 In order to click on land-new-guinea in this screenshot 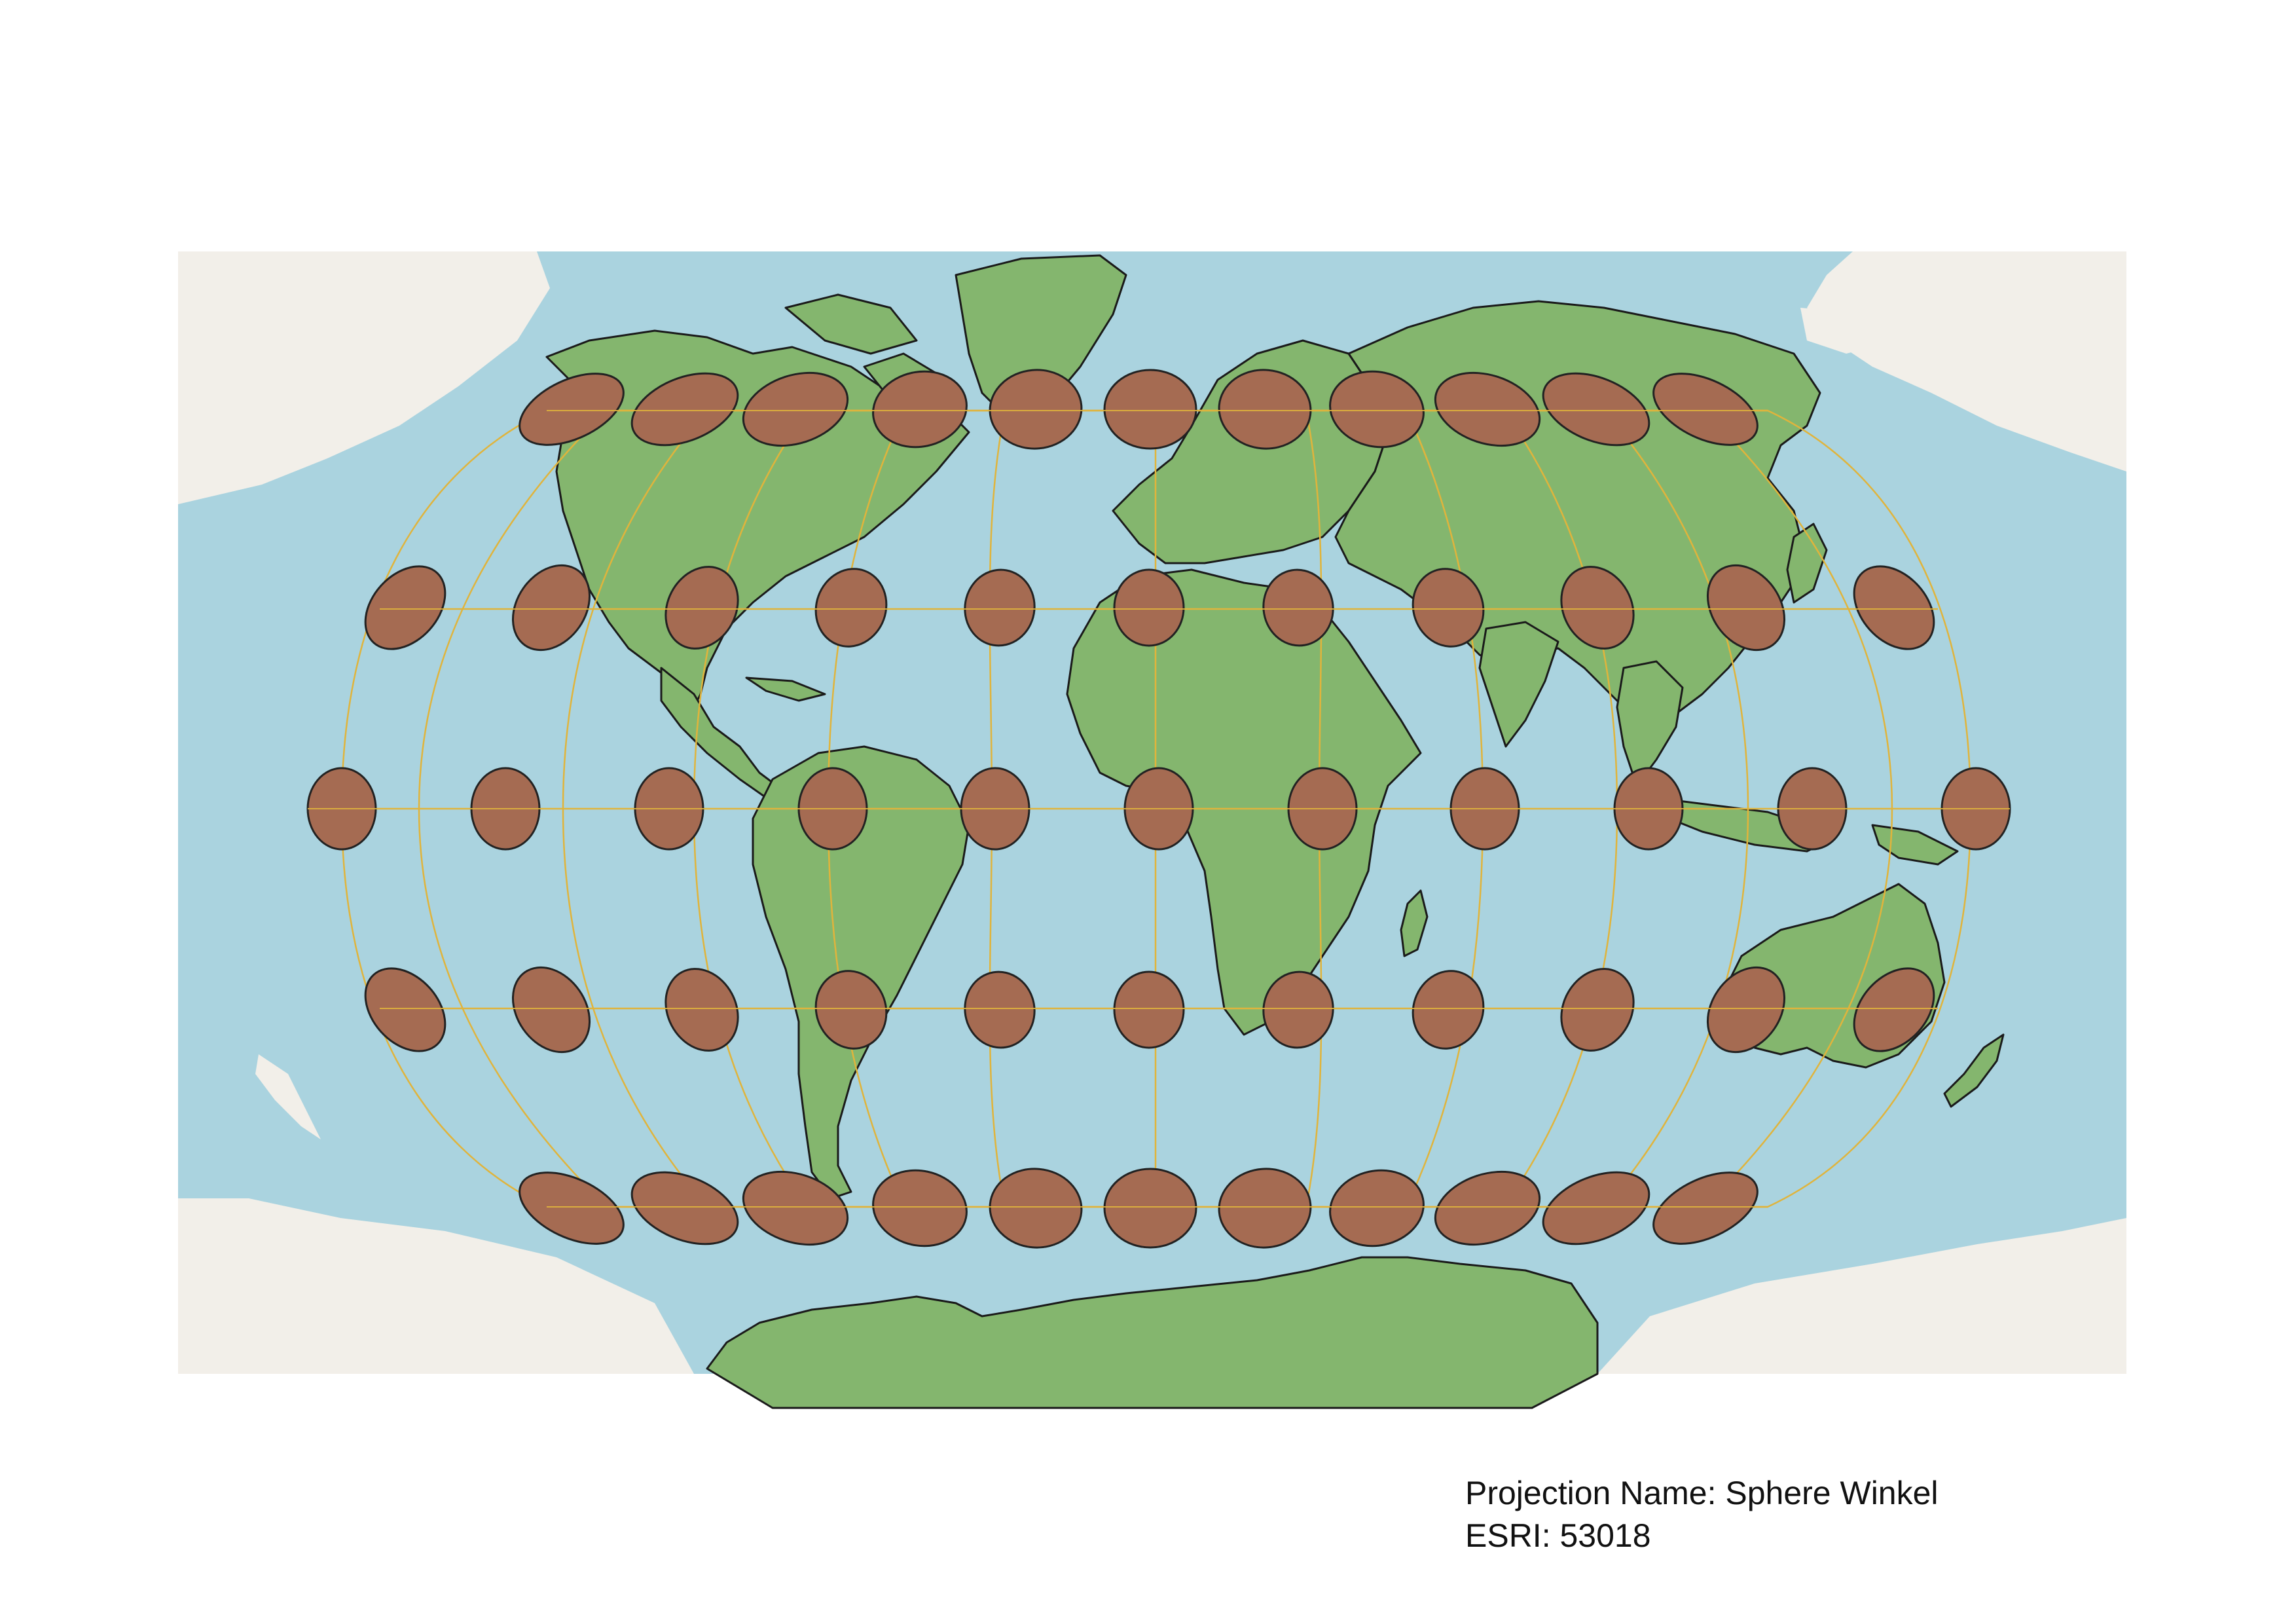, I will do `click(1915, 845)`.